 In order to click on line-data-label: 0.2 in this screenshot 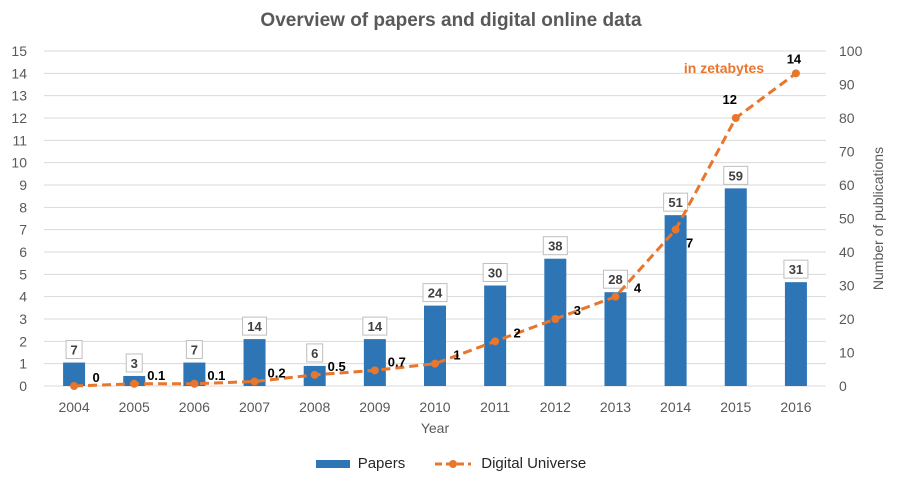, I will do `click(276, 373)`.